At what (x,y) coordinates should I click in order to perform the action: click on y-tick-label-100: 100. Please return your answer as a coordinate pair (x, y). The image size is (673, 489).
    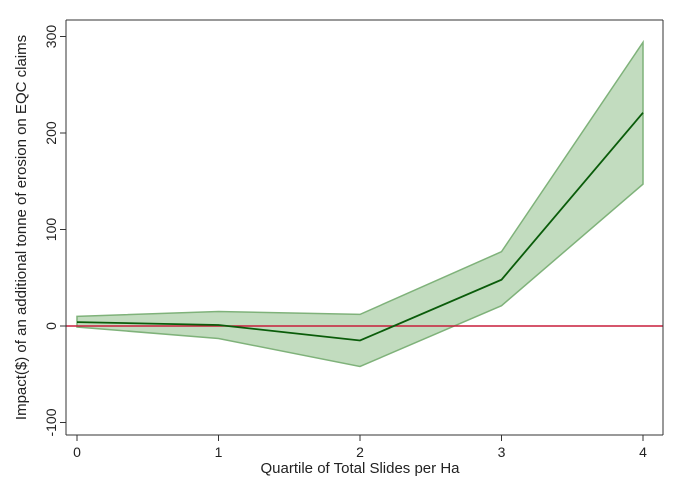
    Looking at the image, I should click on (51, 230).